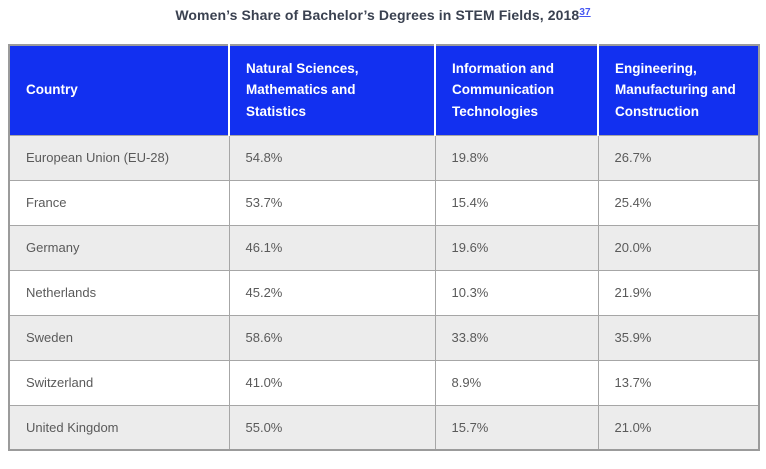 The width and height of the screenshot is (766, 469). I want to click on country-cell: Netherlands, so click(119, 292).